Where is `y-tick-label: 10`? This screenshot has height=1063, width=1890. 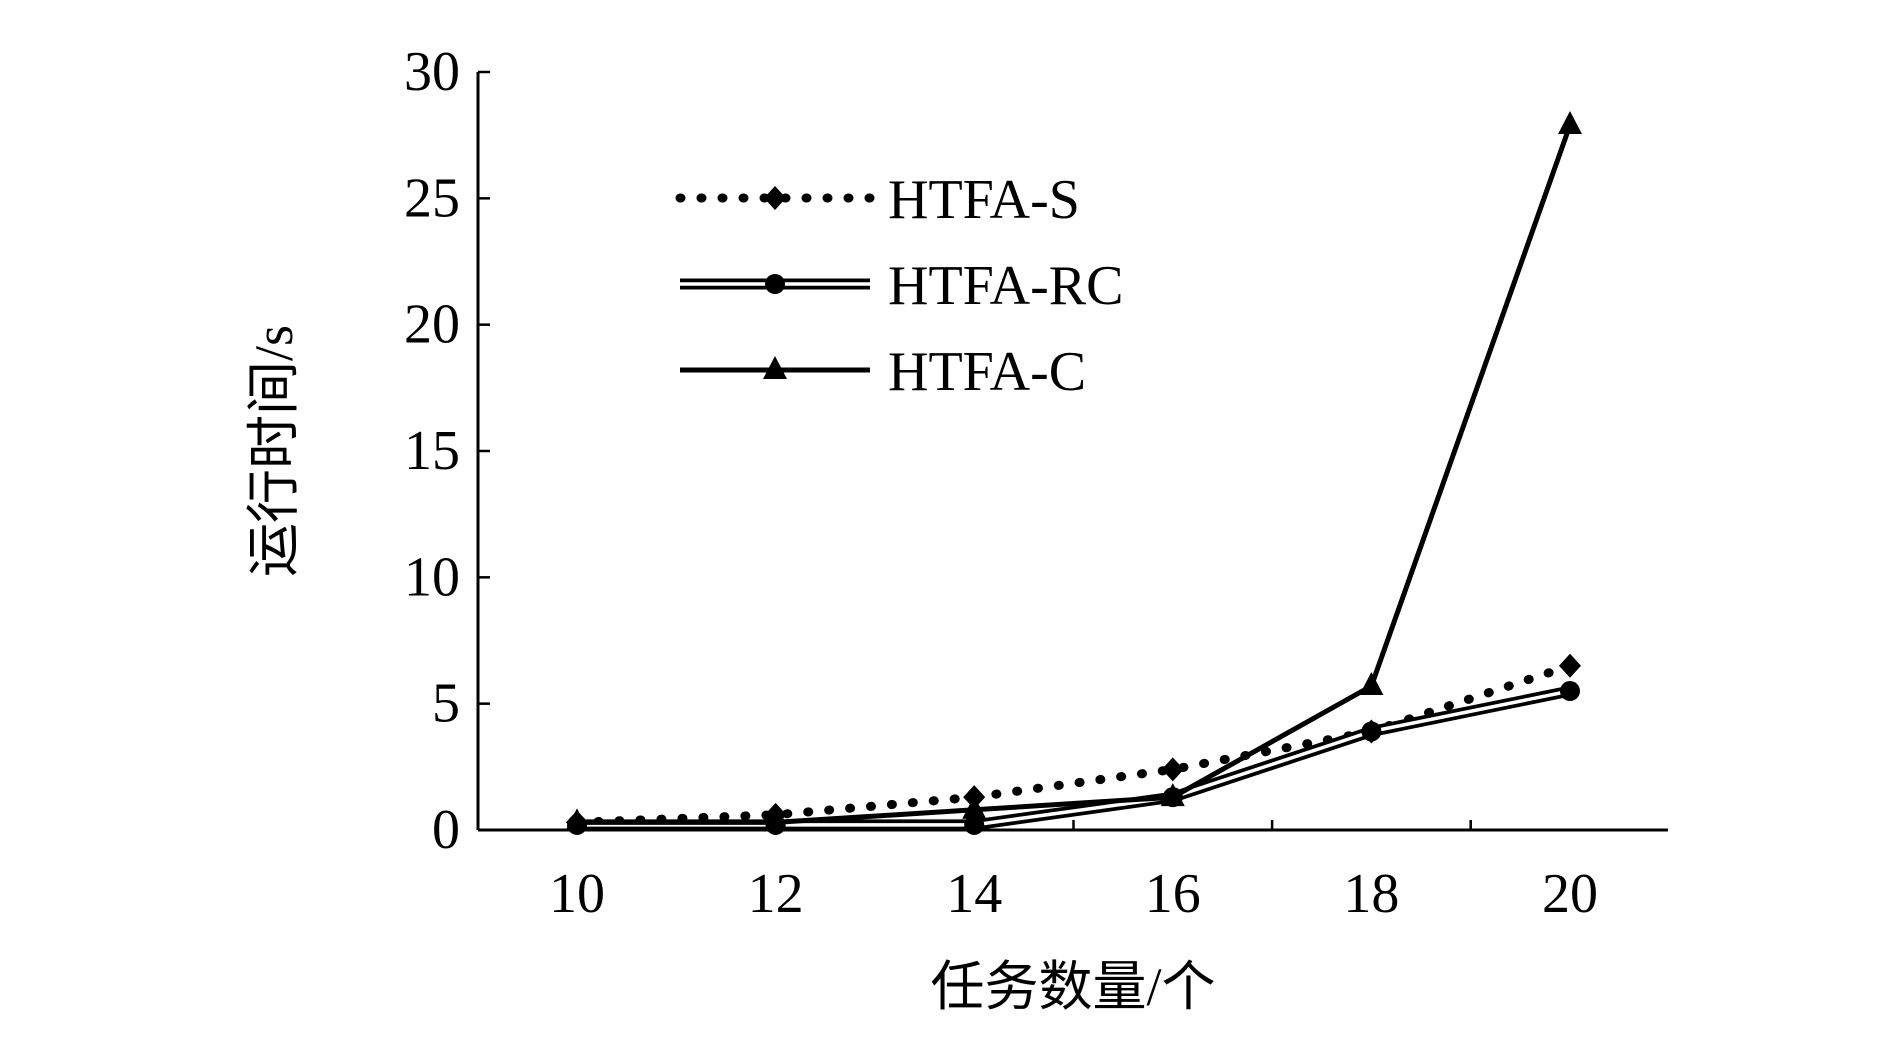 y-tick-label: 10 is located at coordinates (432, 577).